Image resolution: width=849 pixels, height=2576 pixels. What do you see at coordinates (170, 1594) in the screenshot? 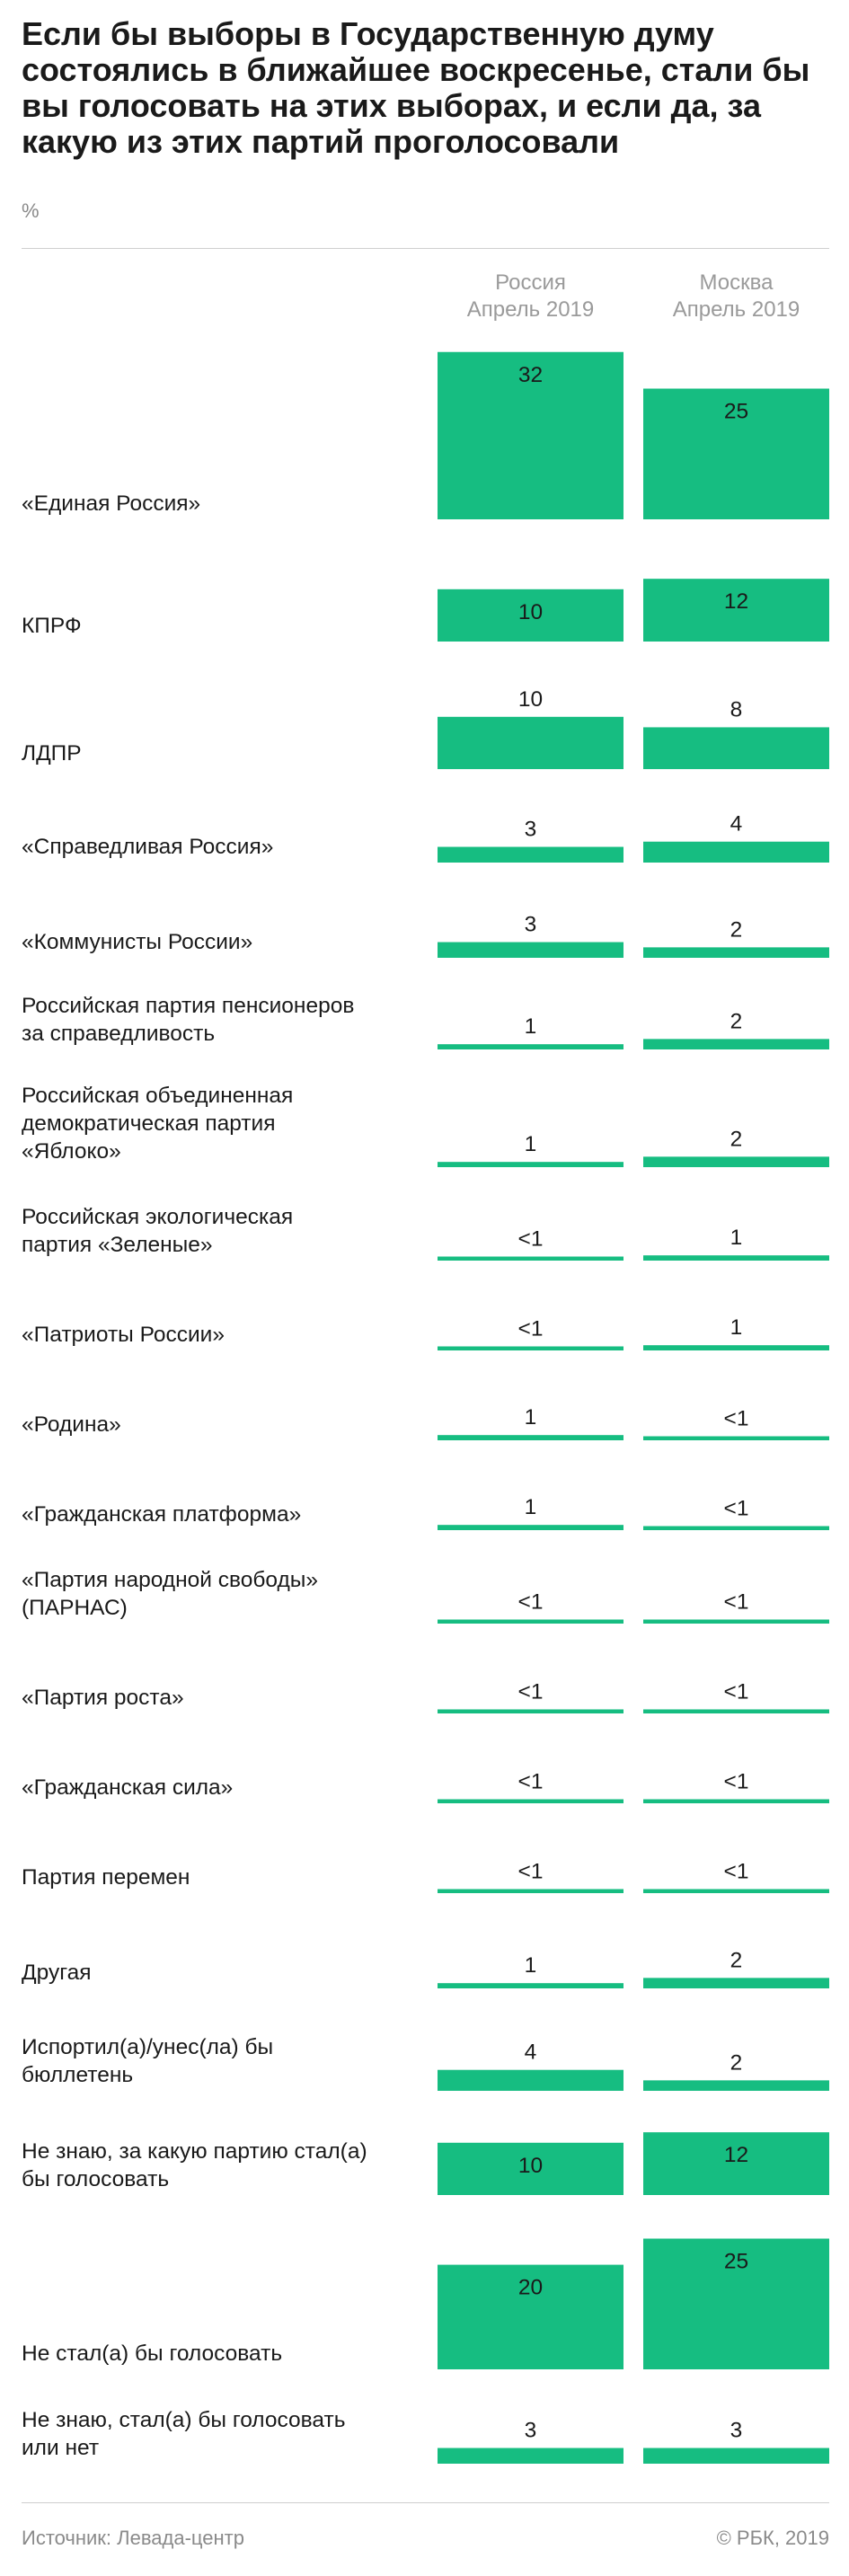
I see `category-label: «Партия народной свободы» (ПАРНАС)` at bounding box center [170, 1594].